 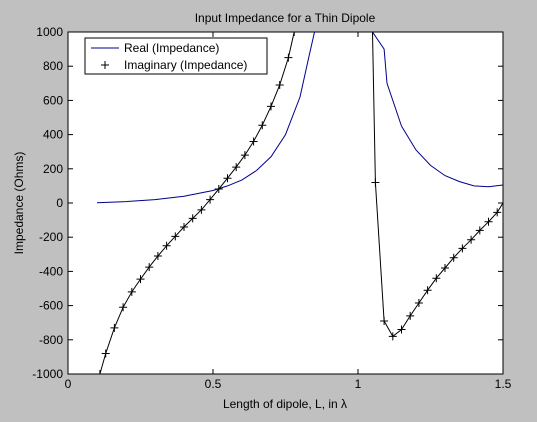 I want to click on y-tick-label: 400, so click(x=53, y=135).